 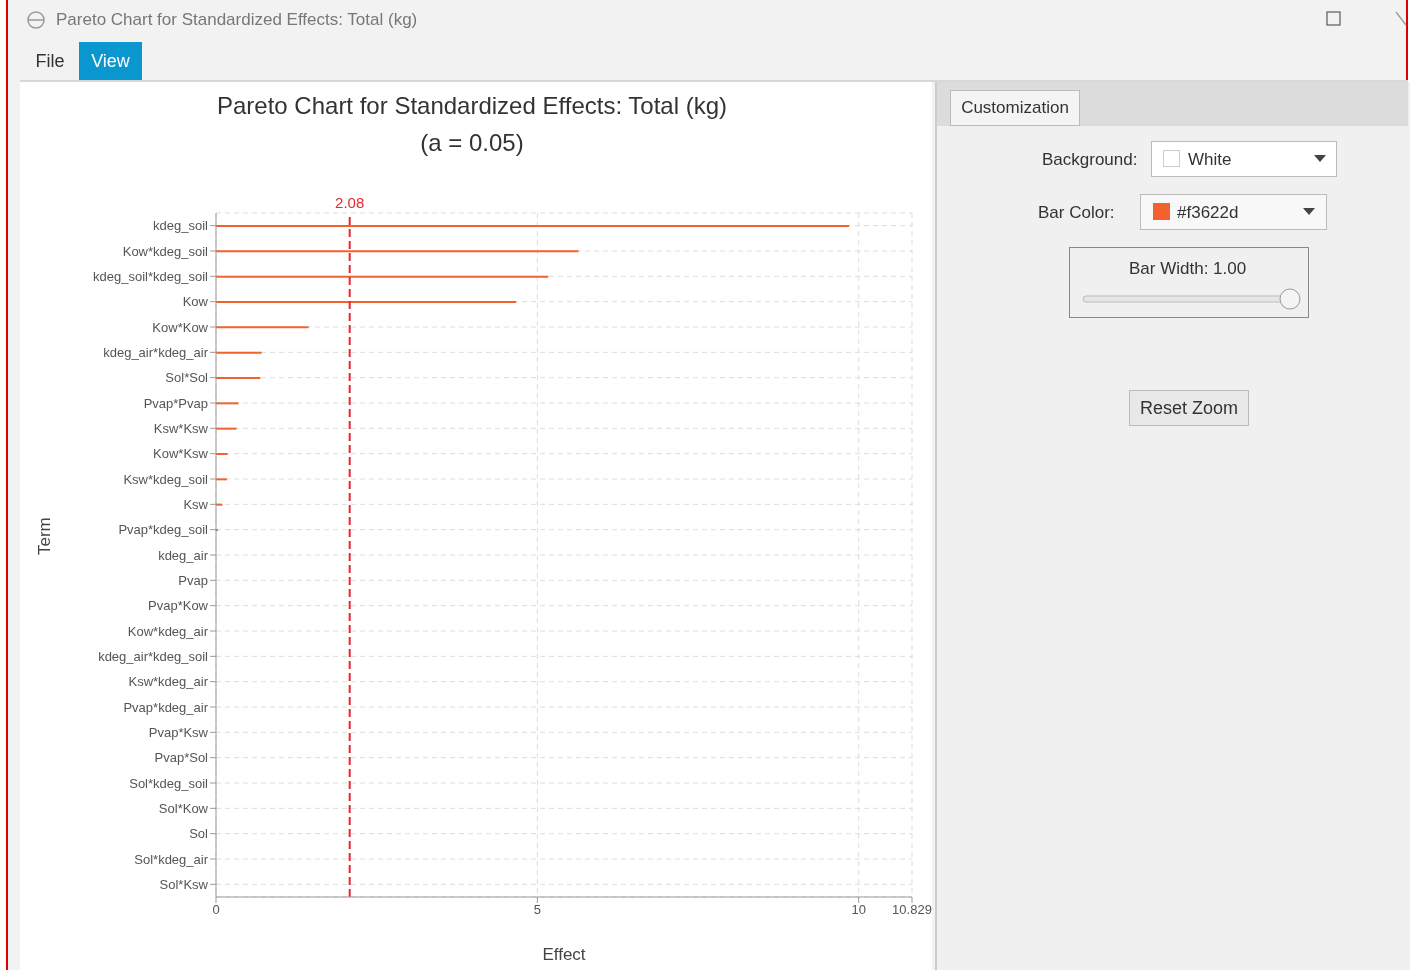 I want to click on text: Reset Zoom, so click(x=1189, y=408).